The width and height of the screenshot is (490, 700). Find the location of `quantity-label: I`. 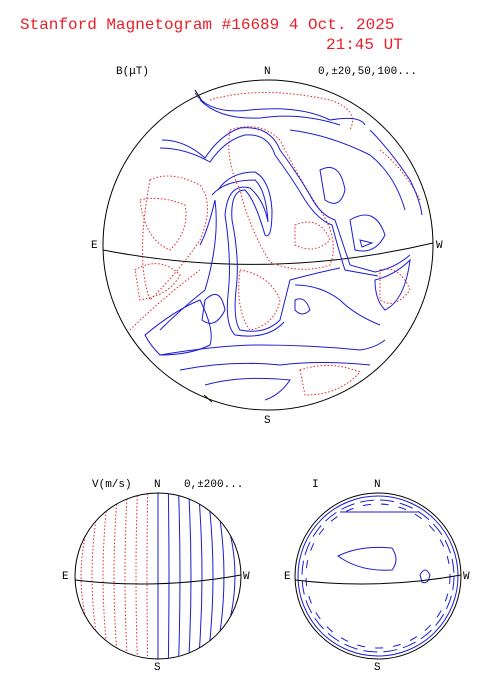

quantity-label: I is located at coordinates (315, 485).